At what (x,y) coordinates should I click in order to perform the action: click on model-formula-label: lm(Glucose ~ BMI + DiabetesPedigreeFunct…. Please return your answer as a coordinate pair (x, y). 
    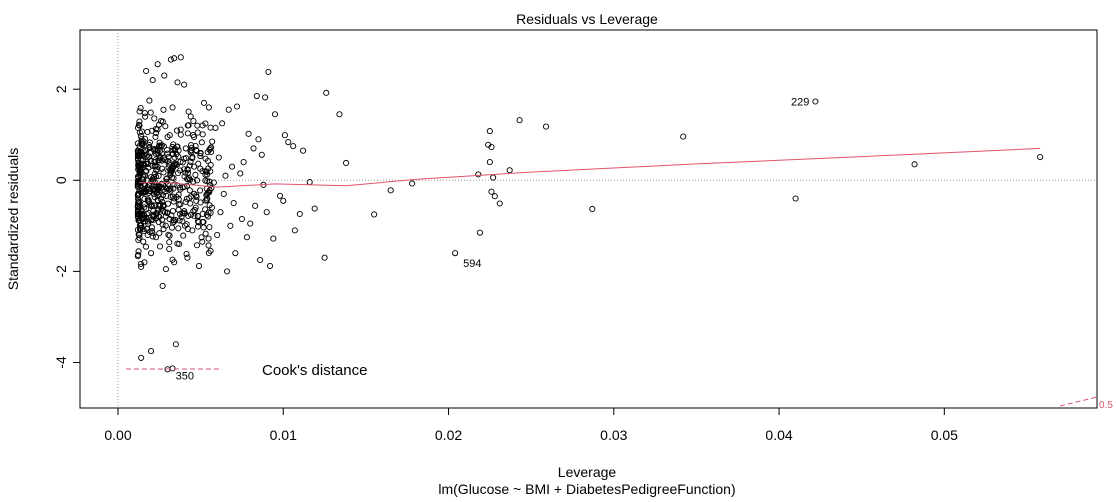
    Looking at the image, I should click on (586, 489).